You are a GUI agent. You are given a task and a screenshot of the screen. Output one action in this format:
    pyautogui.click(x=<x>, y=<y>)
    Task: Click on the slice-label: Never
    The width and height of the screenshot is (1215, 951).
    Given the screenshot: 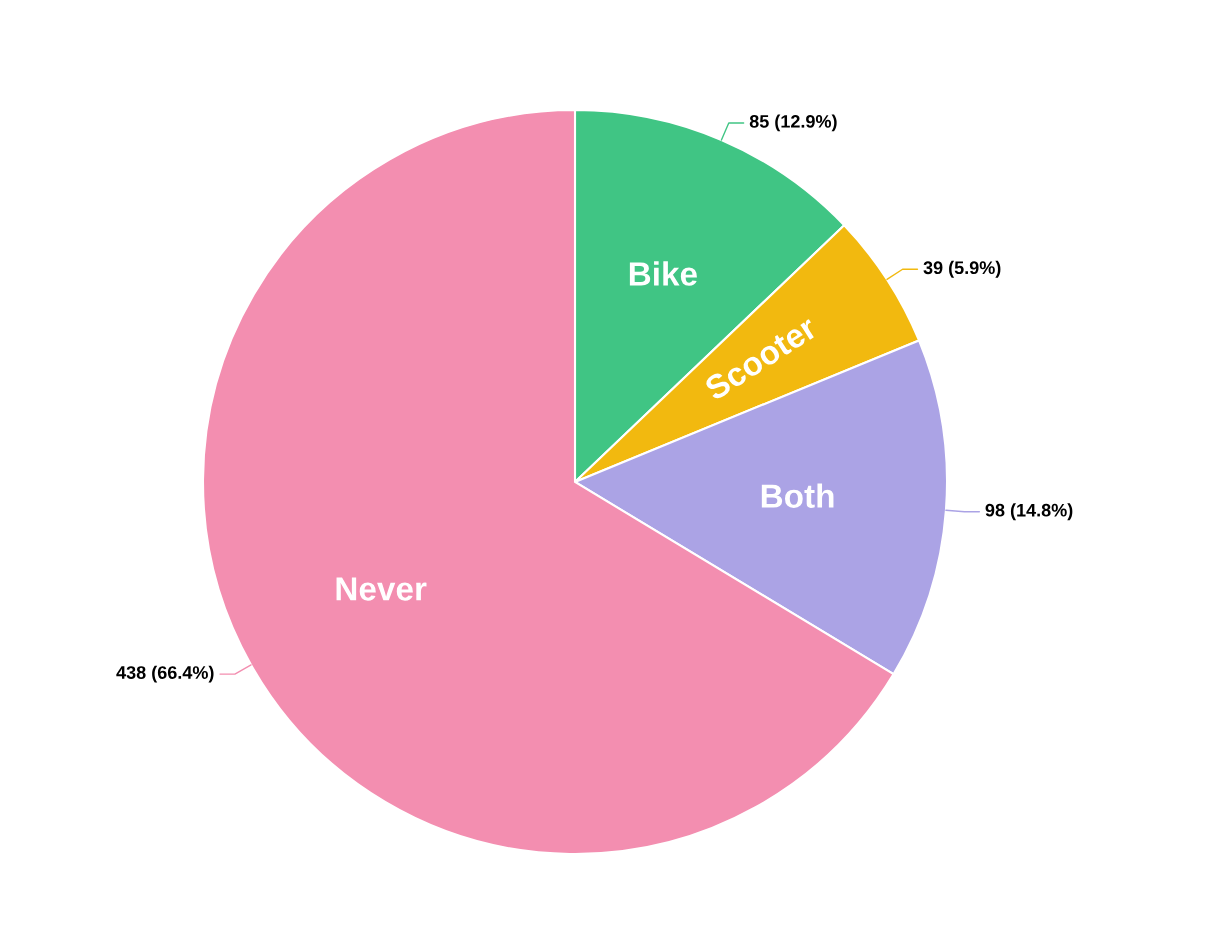 What is the action you would take?
    pyautogui.click(x=381, y=589)
    